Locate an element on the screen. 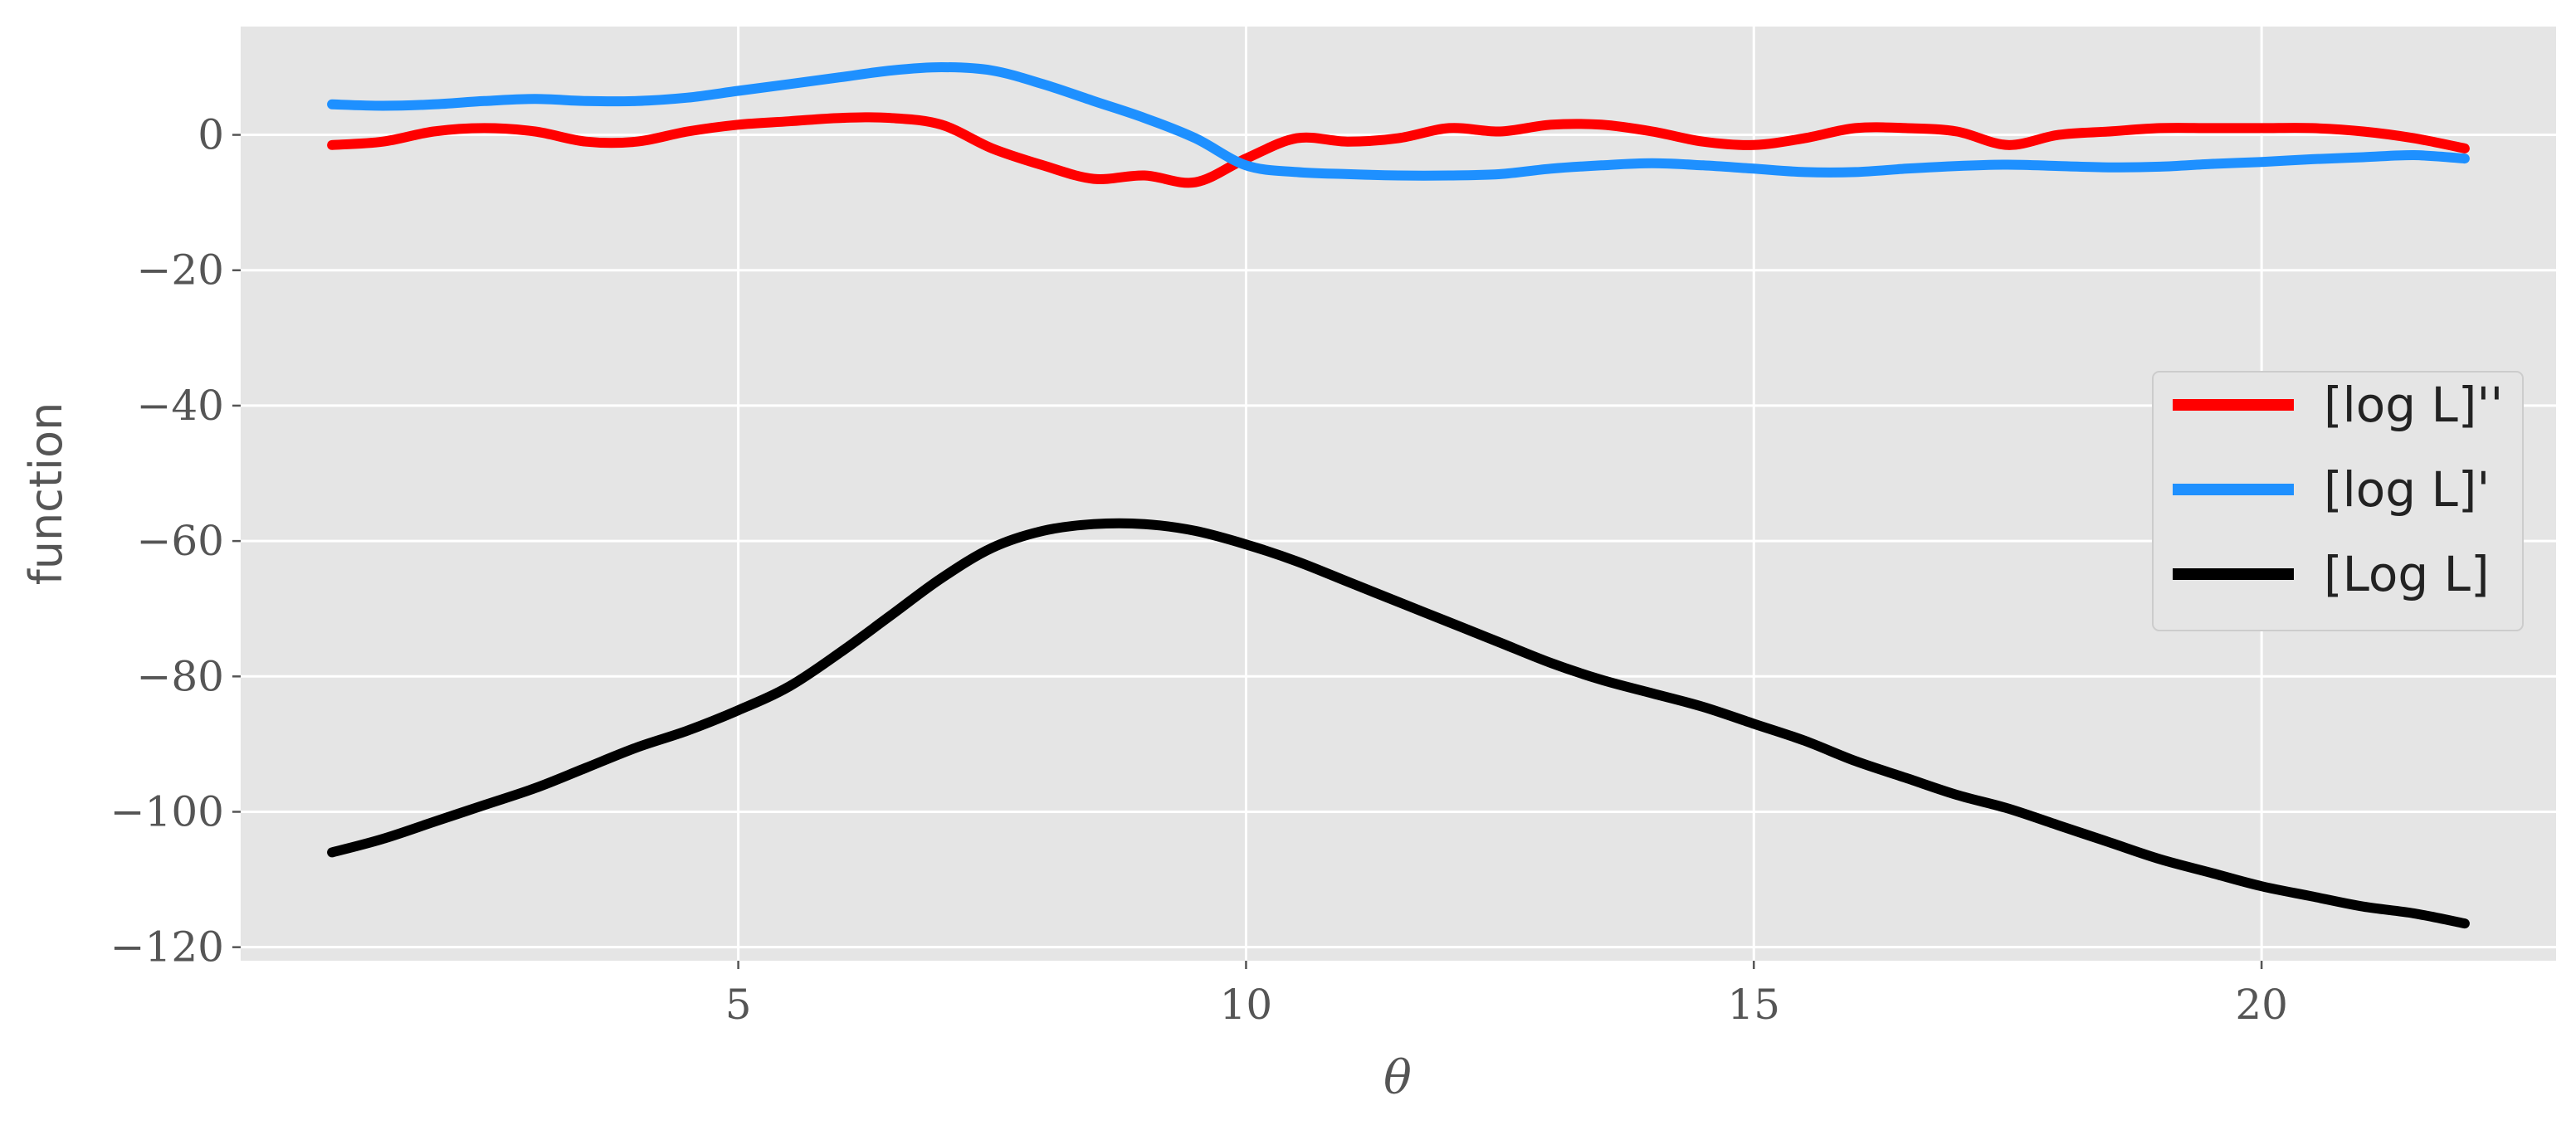 The height and width of the screenshot is (1125, 2576). y-tick-label: −80 is located at coordinates (180, 676).